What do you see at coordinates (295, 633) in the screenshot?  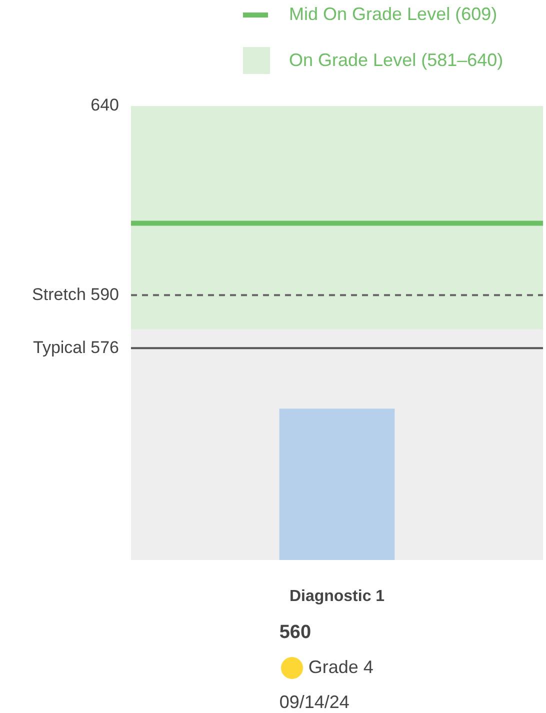 I see `text: 560` at bounding box center [295, 633].